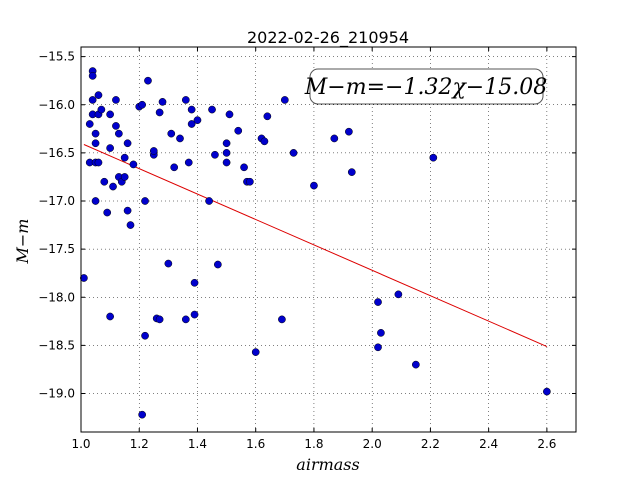 The height and width of the screenshot is (480, 640). What do you see at coordinates (139, 444) in the screenshot?
I see `x-tick-label: 1.2` at bounding box center [139, 444].